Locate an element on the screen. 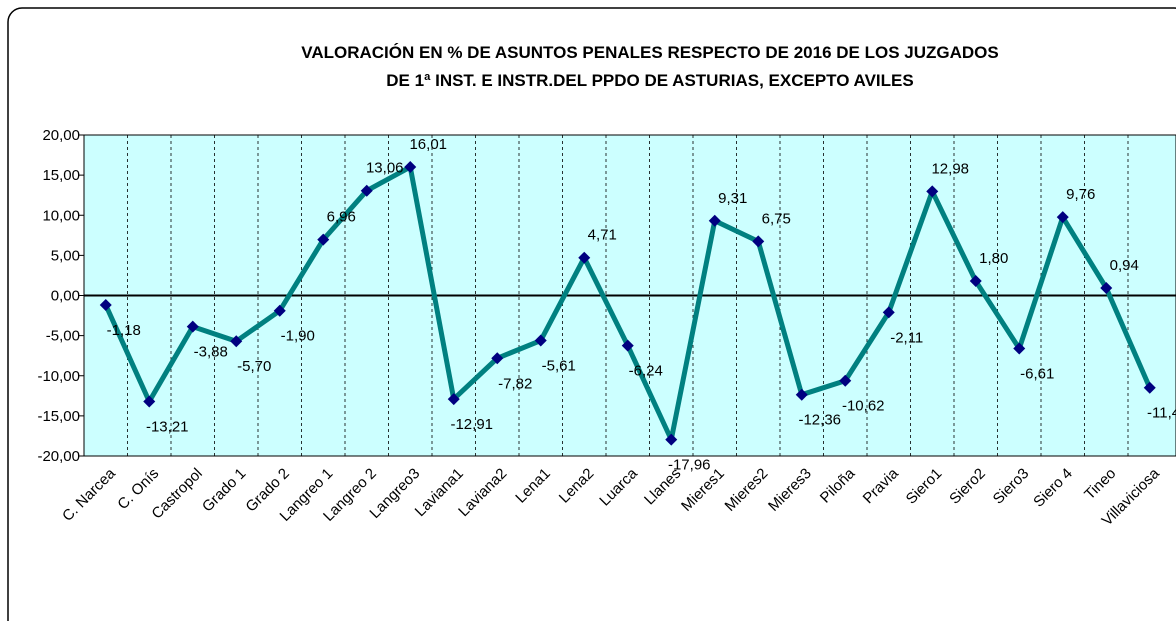 Image resolution: width=1176 pixels, height=621 pixels. data-label: 12,98 is located at coordinates (950, 168).